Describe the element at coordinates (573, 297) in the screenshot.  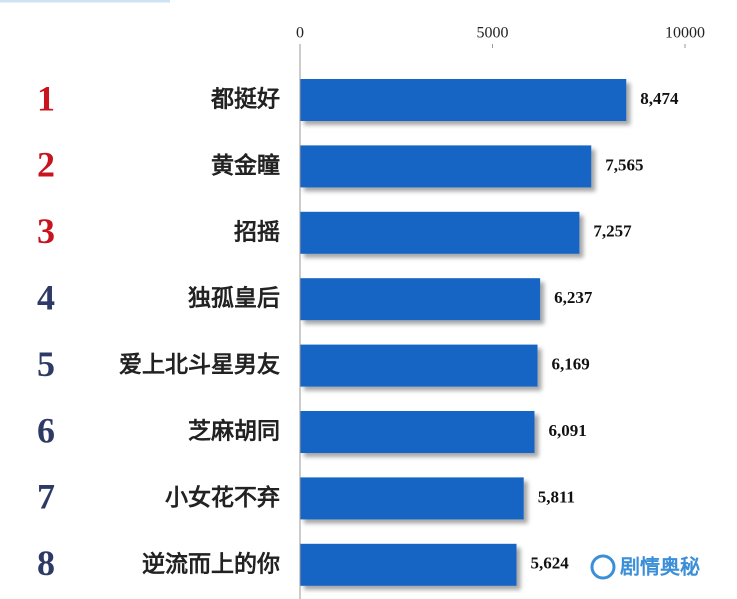
I see `value-label: 6,237` at that location.